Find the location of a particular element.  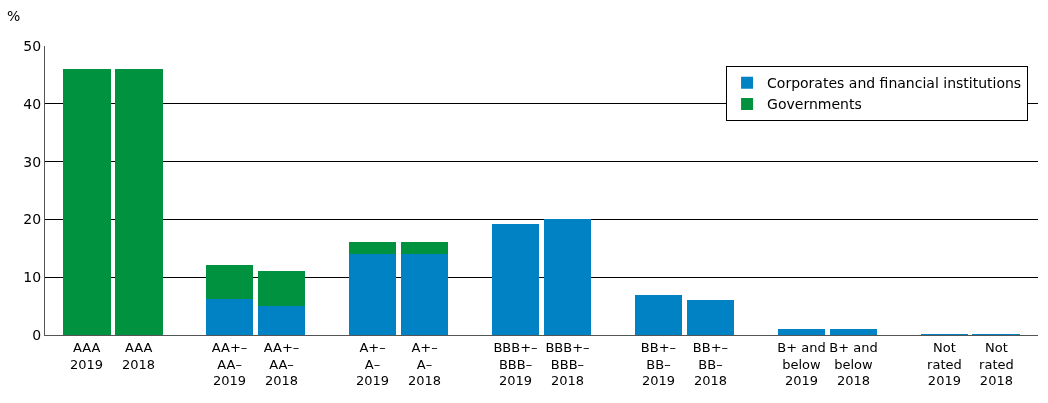

x-tick-label: BB+– BB– 2019 is located at coordinates (658, 364).